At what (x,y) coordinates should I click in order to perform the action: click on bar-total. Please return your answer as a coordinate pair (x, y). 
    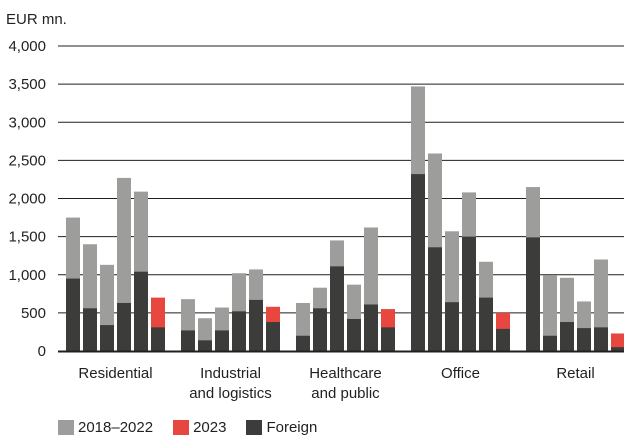
    Looking at the image, I should click on (550, 313).